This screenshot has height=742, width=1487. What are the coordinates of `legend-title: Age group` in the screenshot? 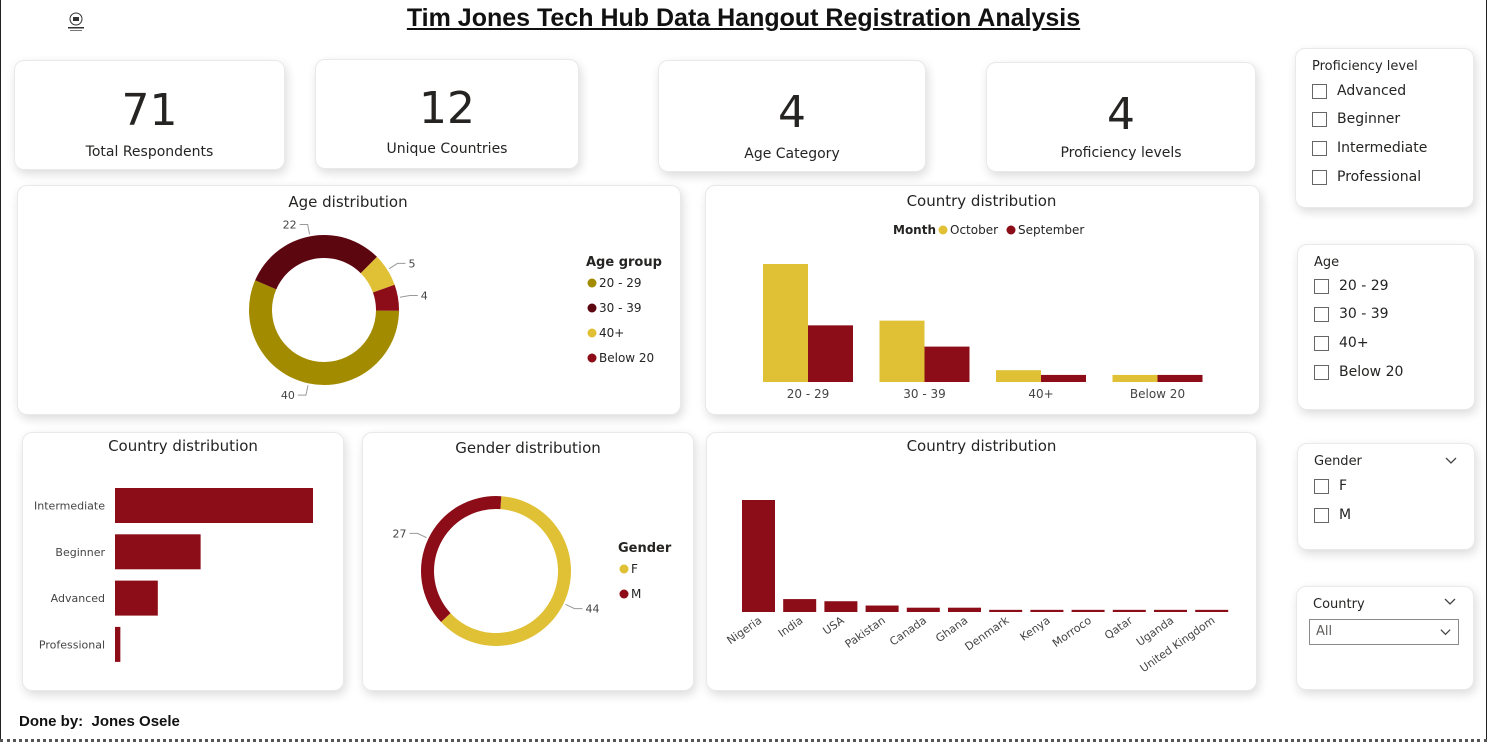 It's located at (624, 262).